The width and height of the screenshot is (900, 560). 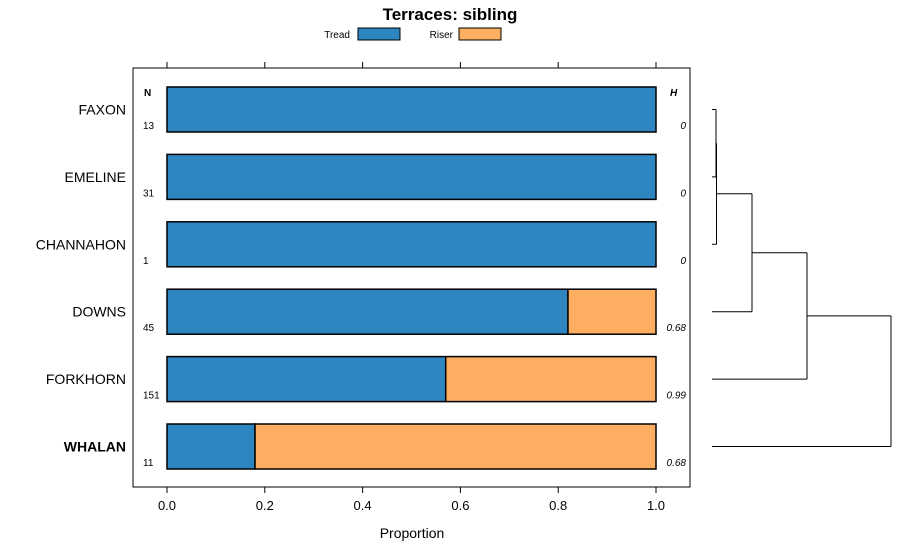 I want to click on h-value-faxon: 0, so click(x=683, y=126).